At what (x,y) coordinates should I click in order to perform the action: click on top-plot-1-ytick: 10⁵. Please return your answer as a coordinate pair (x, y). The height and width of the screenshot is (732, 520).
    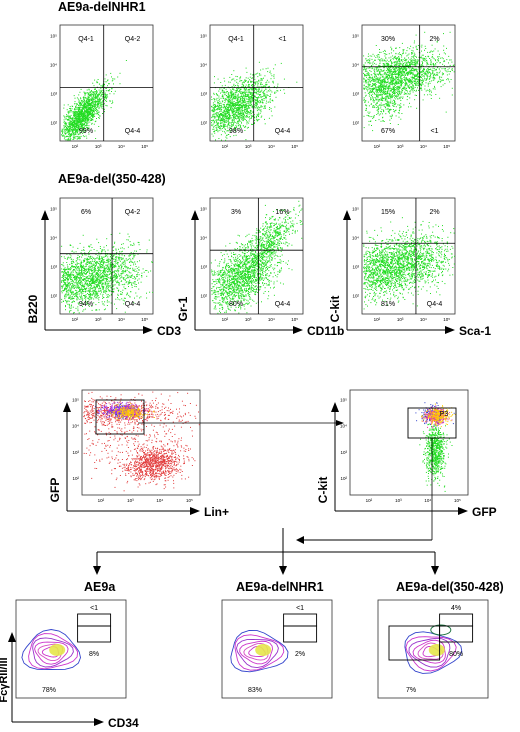
    Looking at the image, I should click on (53, 35).